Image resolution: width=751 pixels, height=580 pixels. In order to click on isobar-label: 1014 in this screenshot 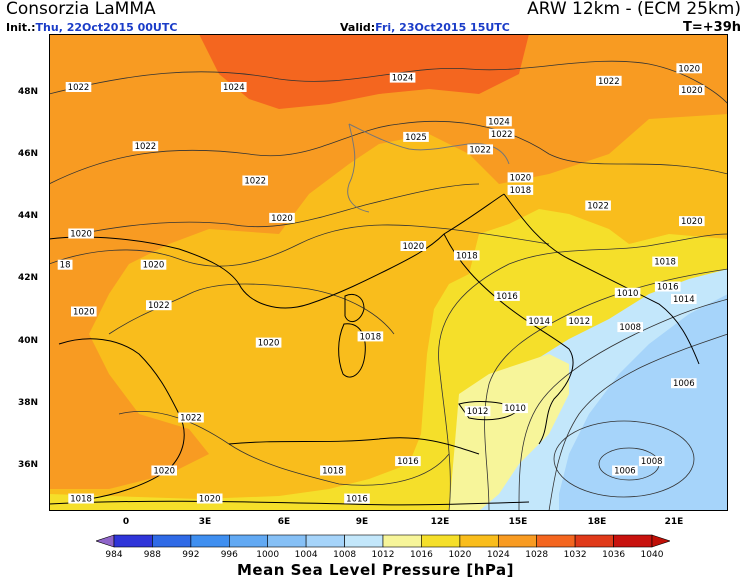, I will do `click(539, 321)`.